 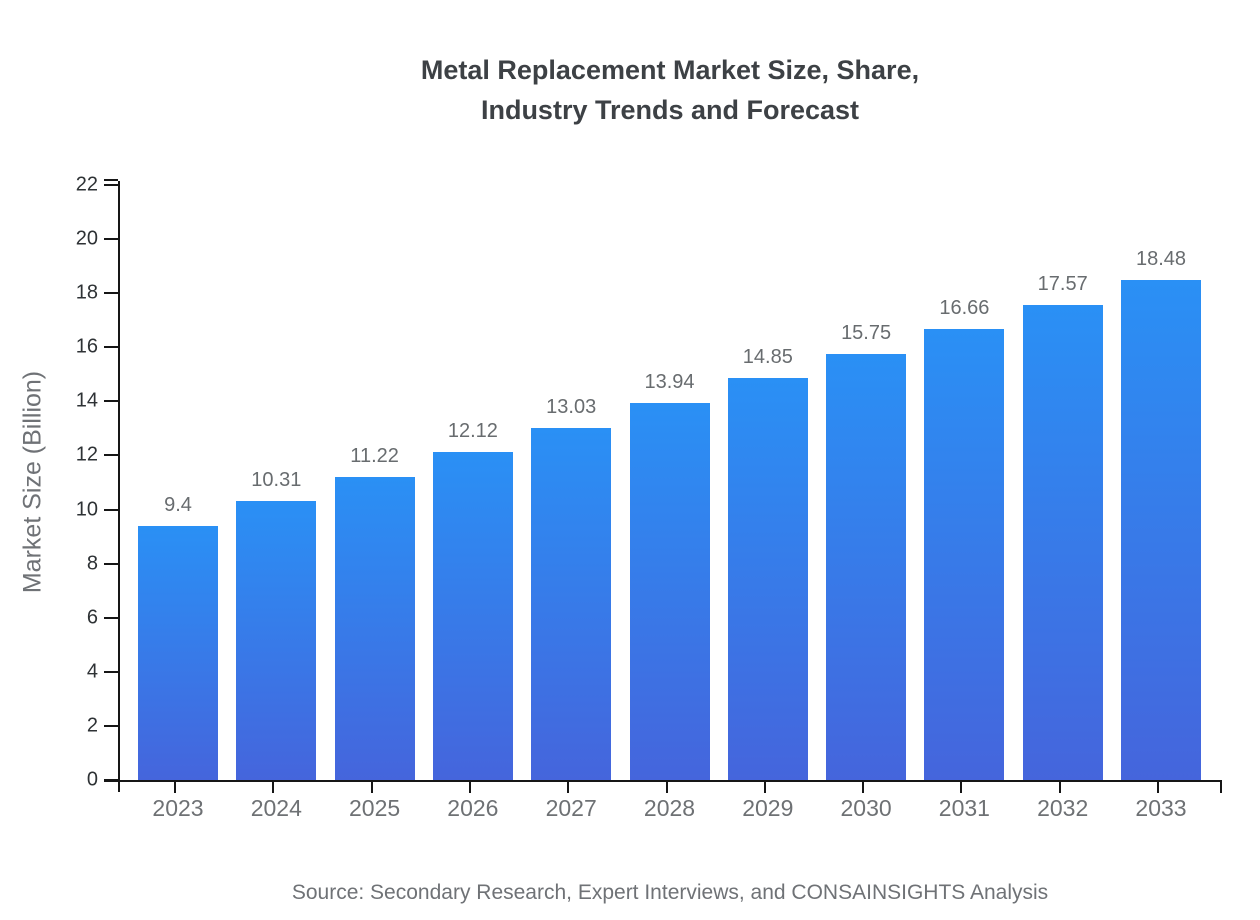 I want to click on x-axis-end-cap, so click(x=1221, y=786).